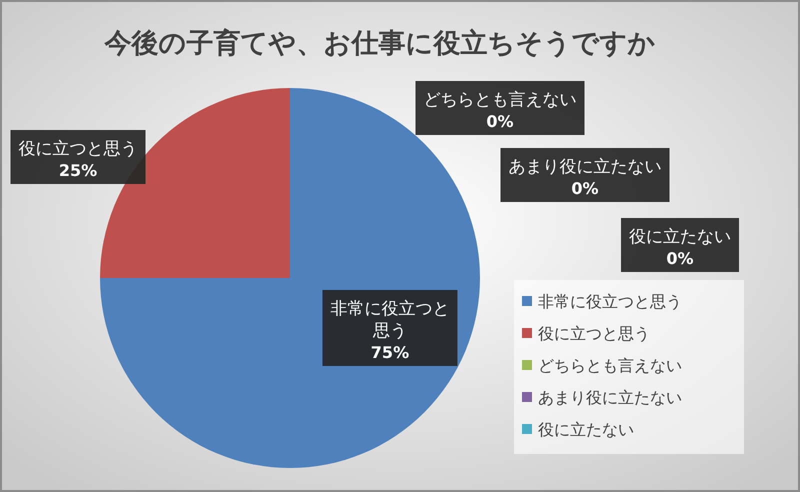  Describe the element at coordinates (78, 170) in the screenshot. I see `data-label: 25%` at that location.